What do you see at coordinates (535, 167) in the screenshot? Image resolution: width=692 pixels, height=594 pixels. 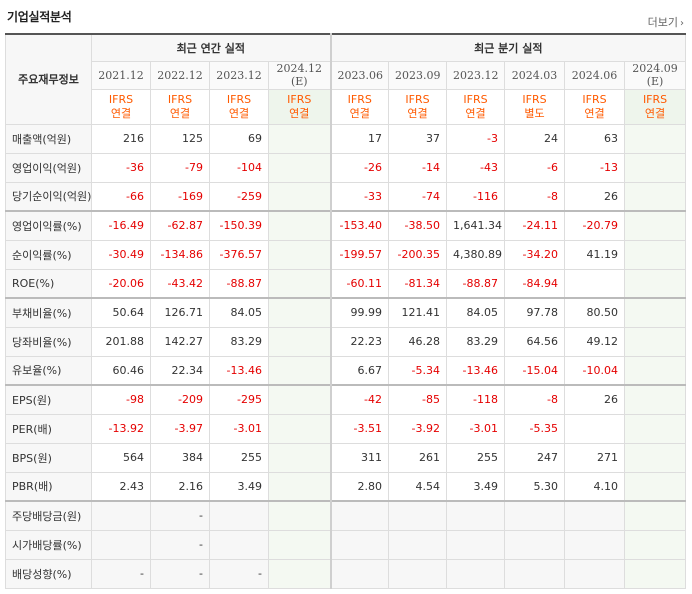 I see `table-cell: -6` at bounding box center [535, 167].